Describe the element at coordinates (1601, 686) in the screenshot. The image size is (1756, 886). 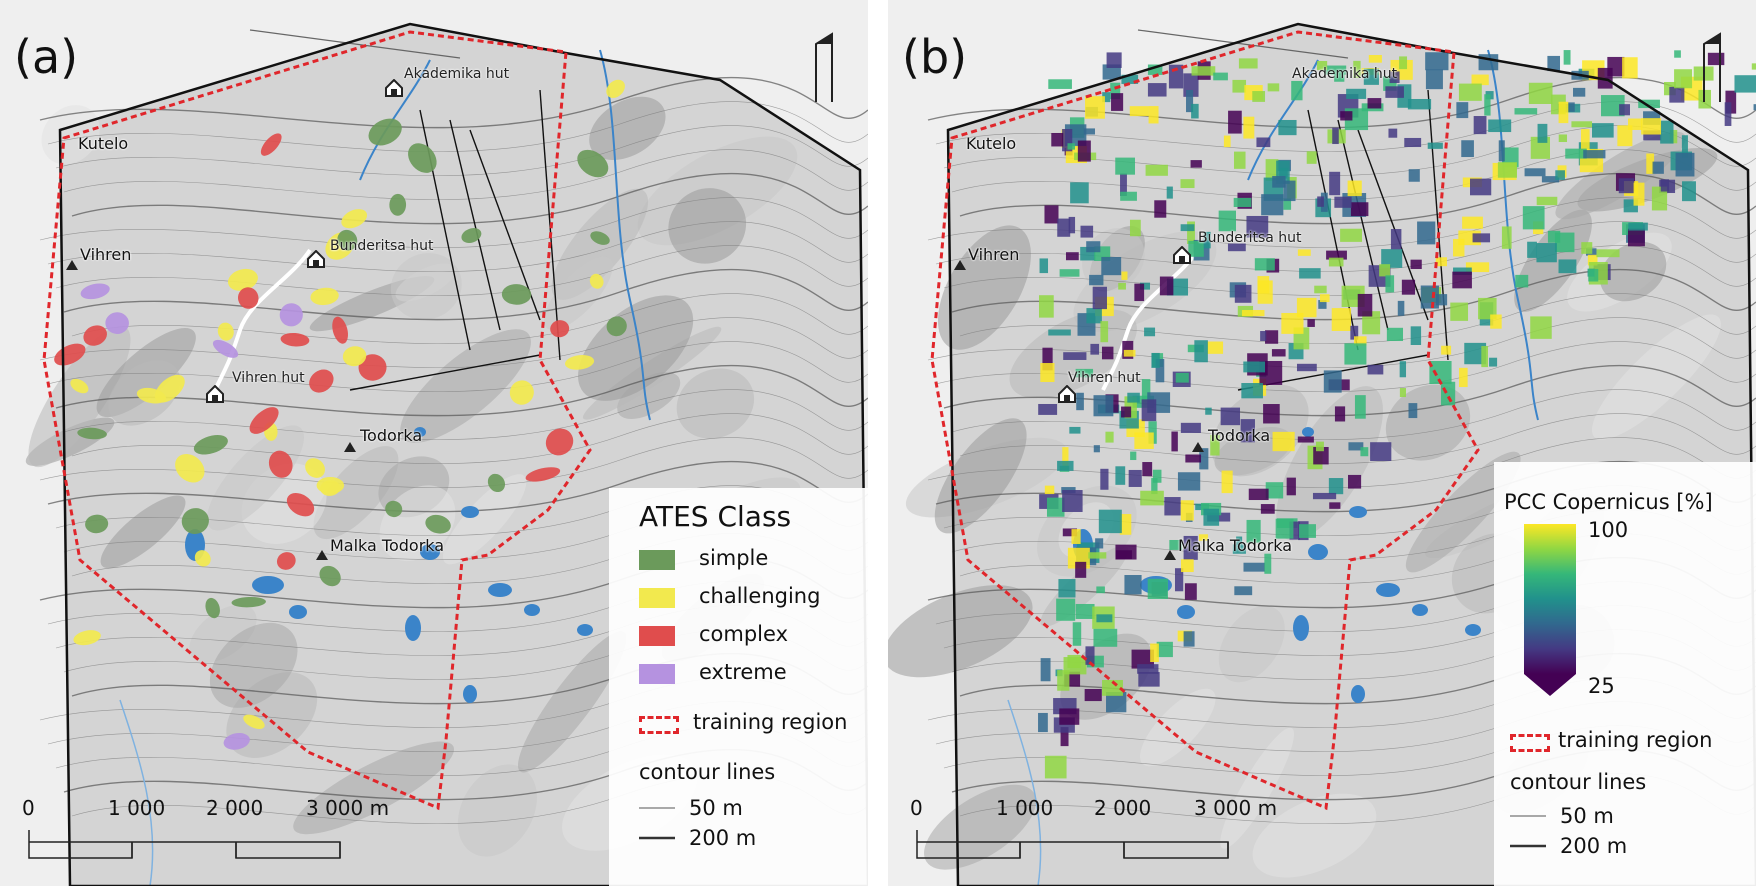
I see `colorbar-min-label: 25` at that location.